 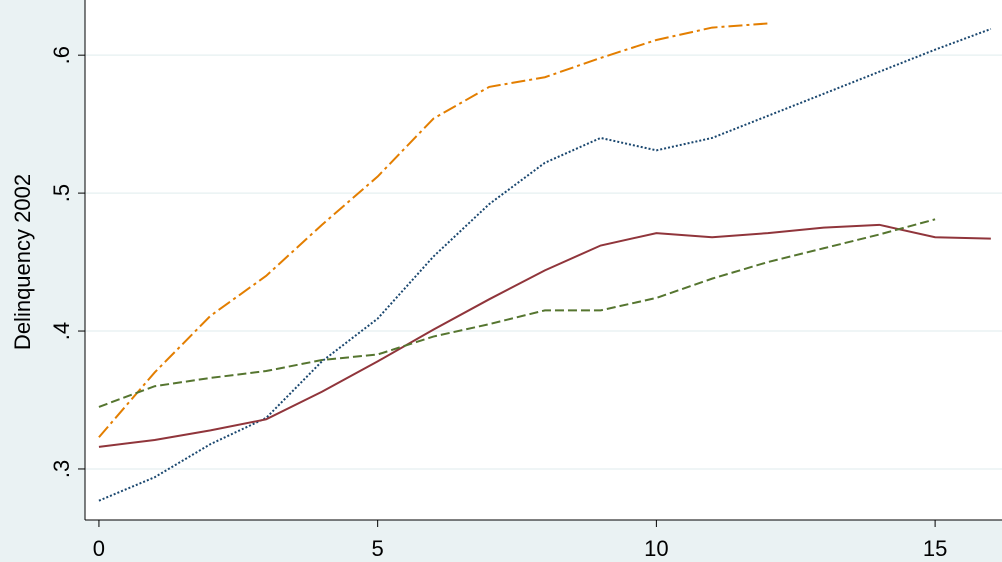 What do you see at coordinates (22, 262) in the screenshot?
I see `y-axis-label: Delinquency 2002` at bounding box center [22, 262].